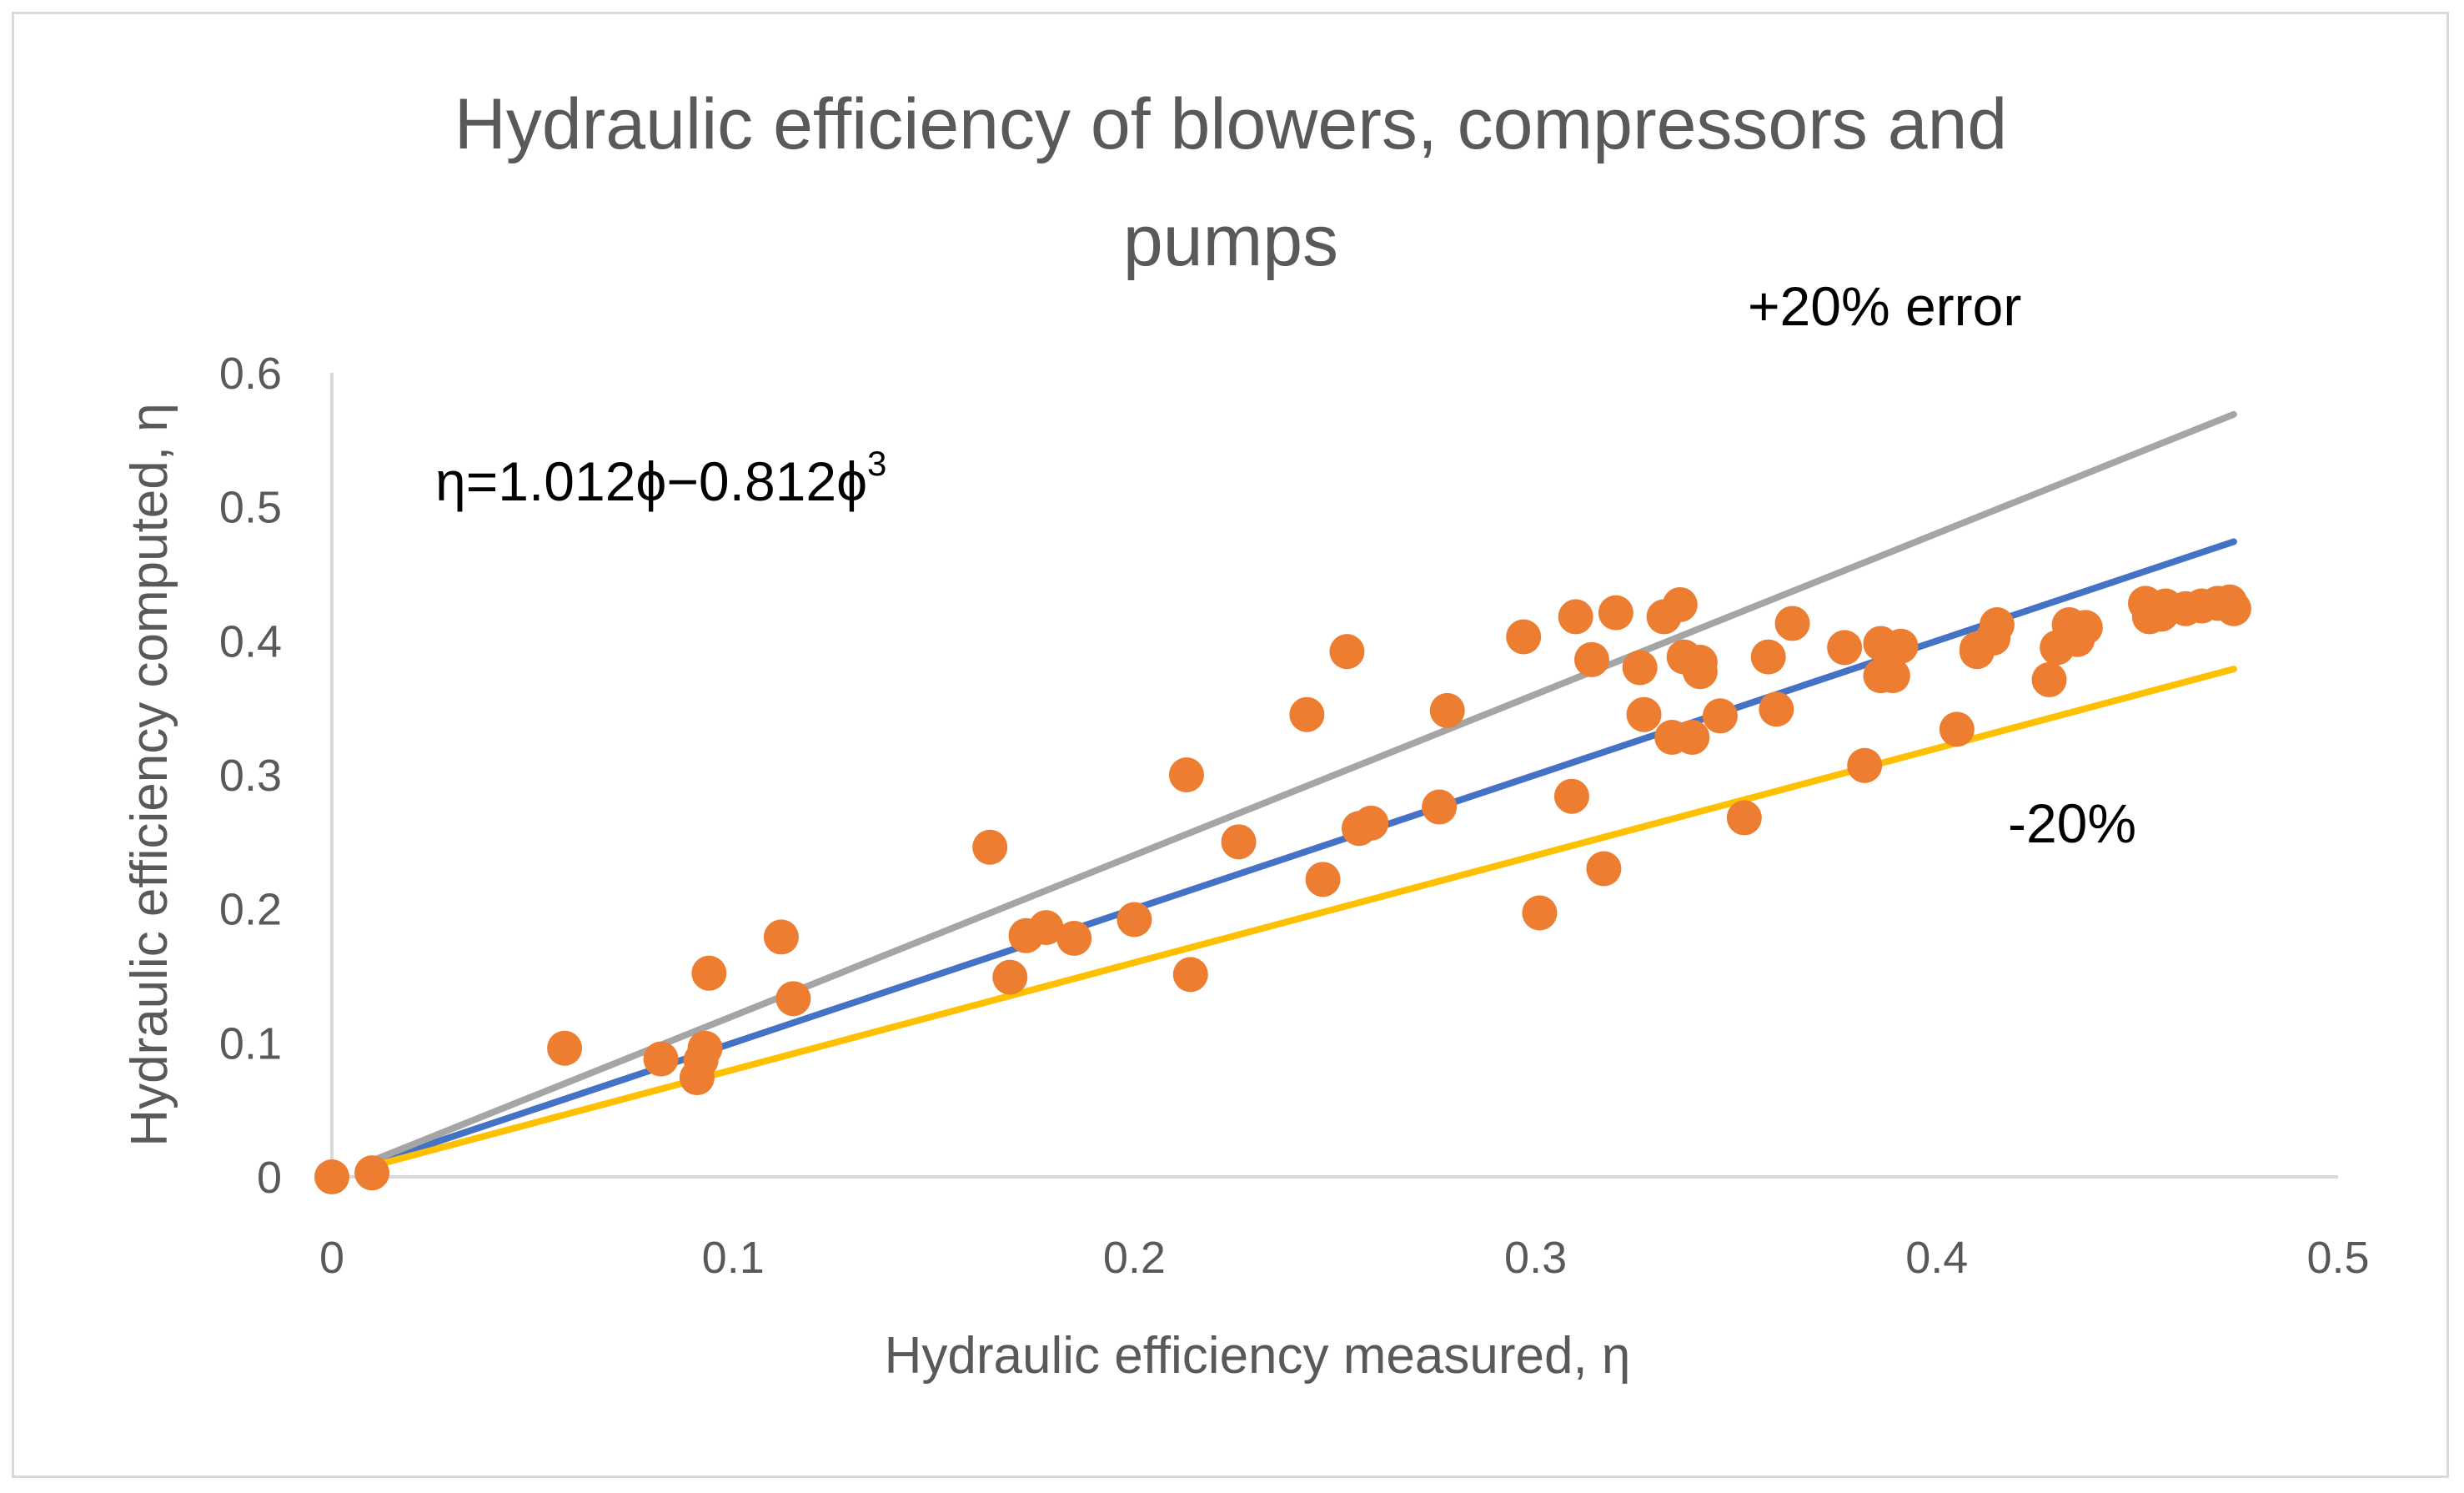 The height and width of the screenshot is (1493, 2464). I want to click on x-tick-label: 0.2, so click(1134, 1258).